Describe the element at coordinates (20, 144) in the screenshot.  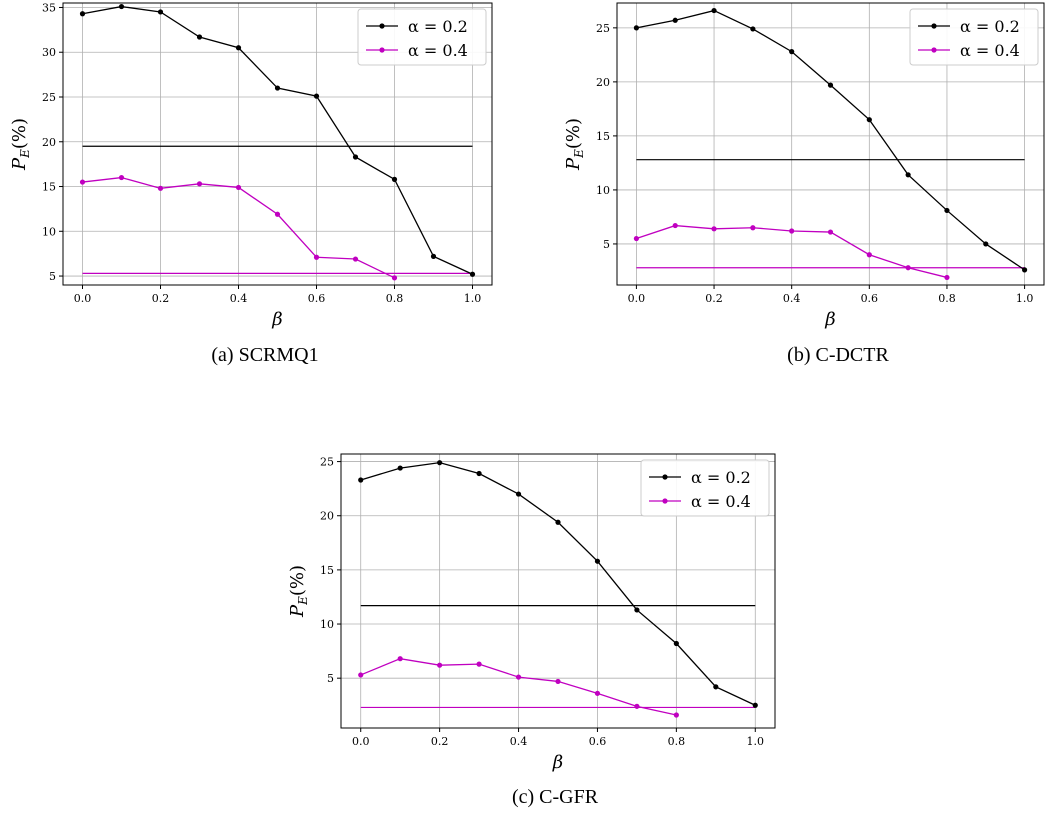
I see `y-axis-label-a: PE(%)` at that location.